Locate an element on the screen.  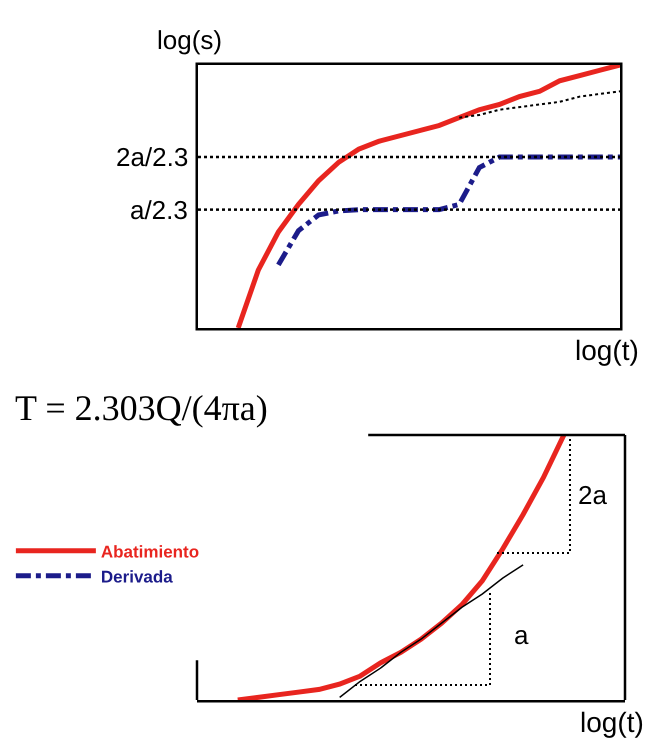
legend-label: Derivada is located at coordinates (137, 576).